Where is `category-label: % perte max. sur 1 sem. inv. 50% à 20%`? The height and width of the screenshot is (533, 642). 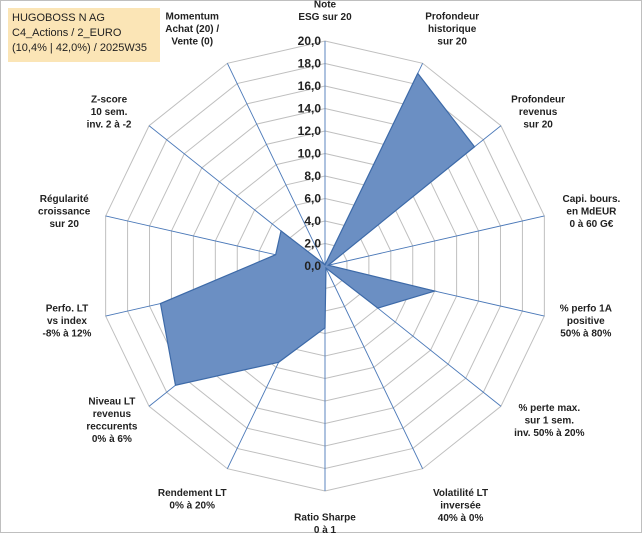
category-label: % perte max. sur 1 sem. inv. 50% à 20% is located at coordinates (549, 421).